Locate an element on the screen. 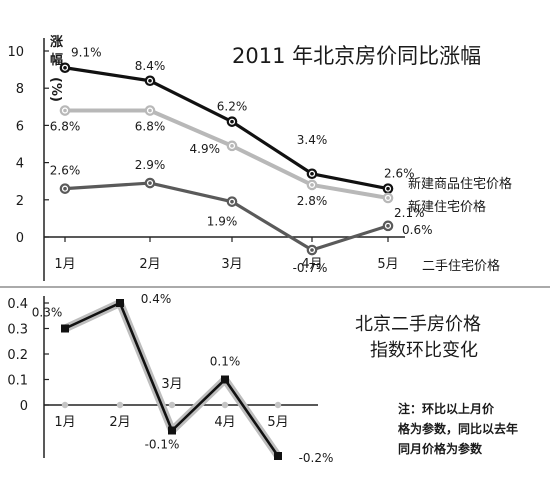  chart1-data-label: 2.9% is located at coordinates (150, 165).